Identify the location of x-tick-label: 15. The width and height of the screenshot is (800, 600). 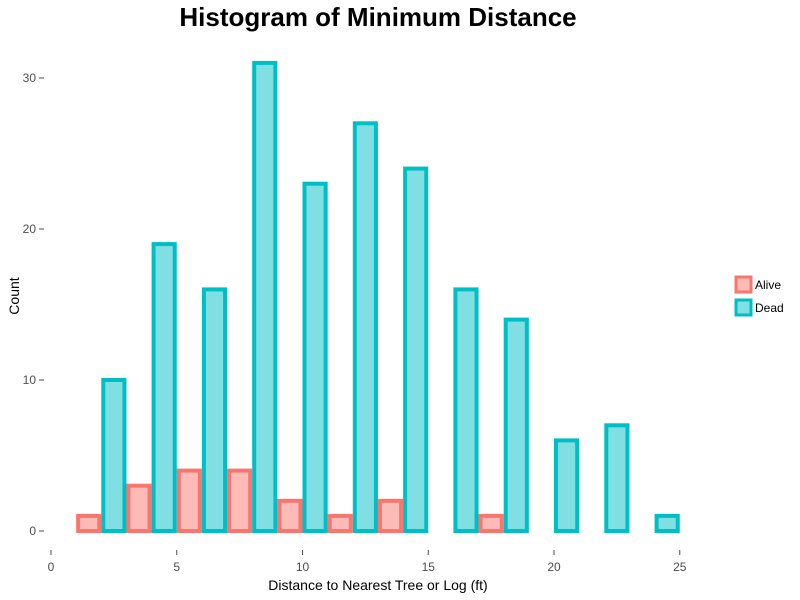
(429, 567).